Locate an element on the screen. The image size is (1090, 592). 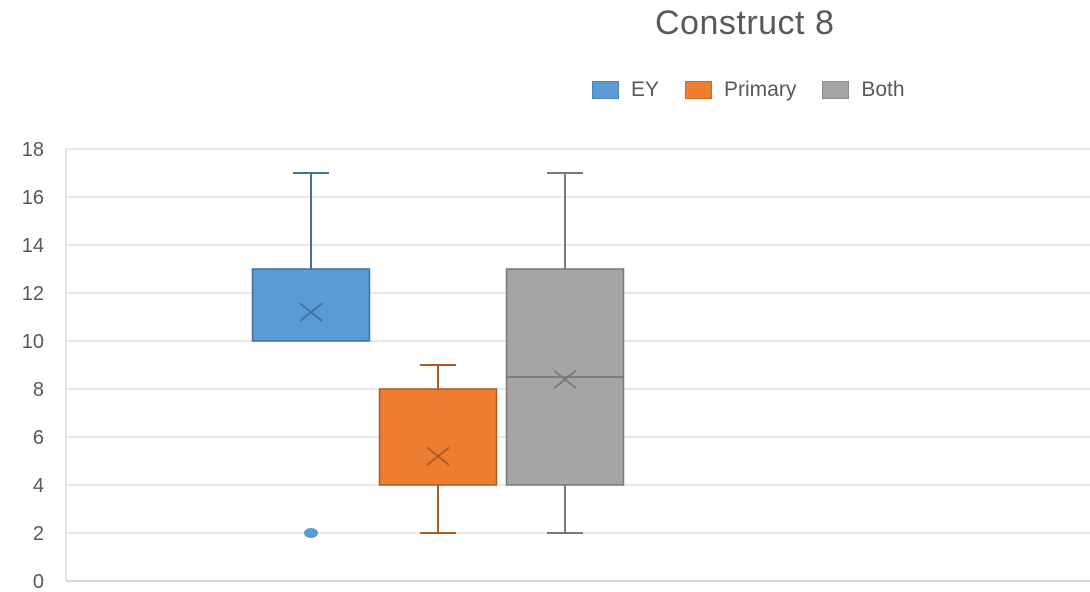
box-primary is located at coordinates (438, 437).